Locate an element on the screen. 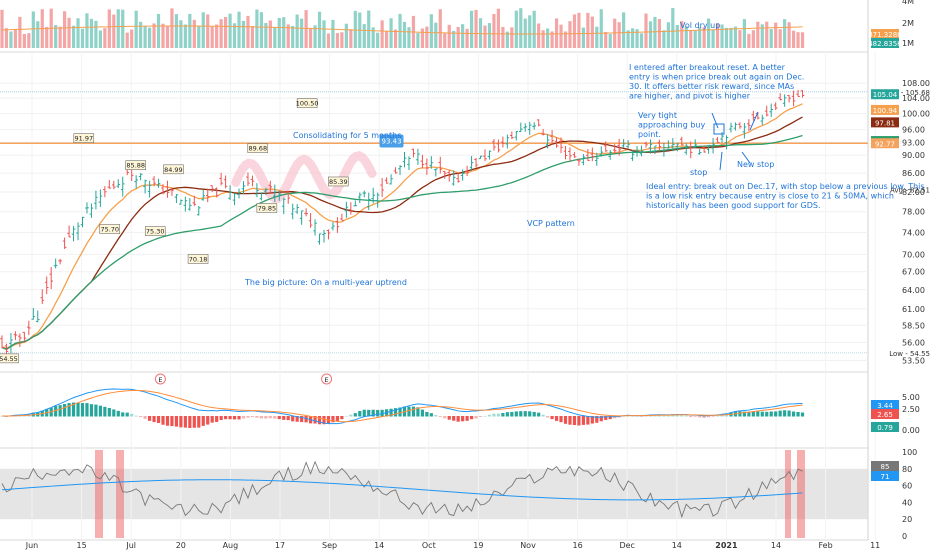 The width and height of the screenshot is (932, 550). macd-line is located at coordinates (402, 406).